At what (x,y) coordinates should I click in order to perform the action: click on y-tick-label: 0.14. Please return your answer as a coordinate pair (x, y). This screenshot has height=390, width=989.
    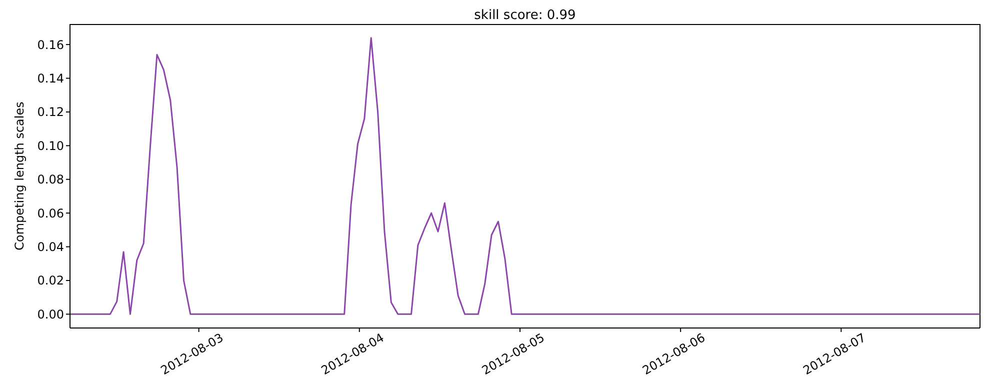
    Looking at the image, I should click on (50, 79).